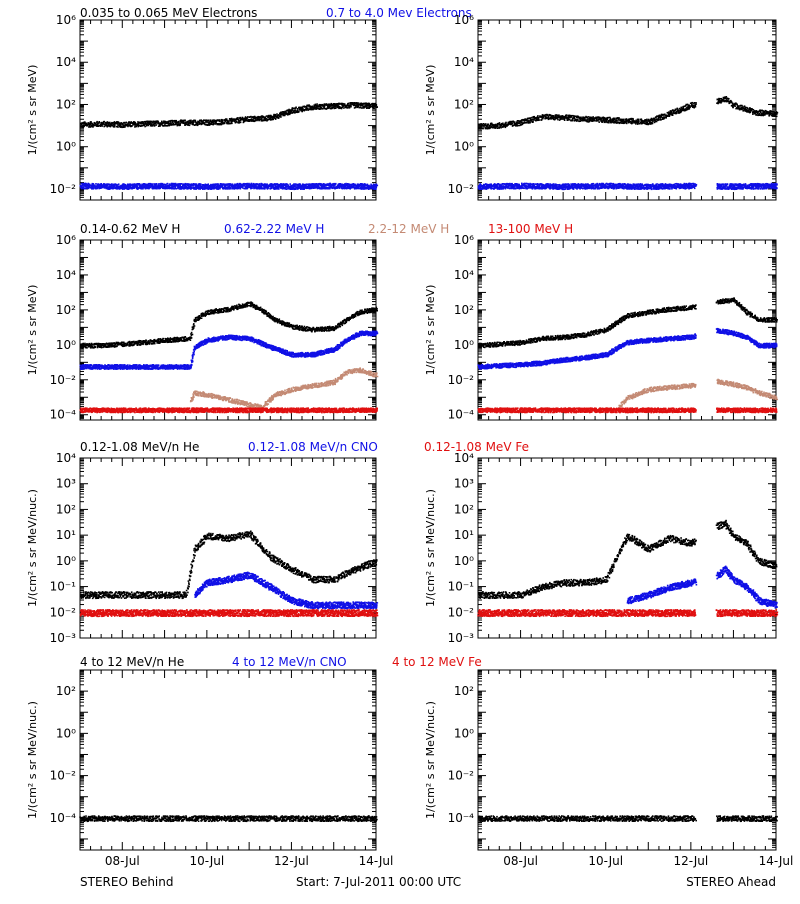 Image resolution: width=800 pixels, height=904 pixels. I want to click on legend-entry: 0.7 to 4.0 Mev Electrons, so click(399, 13).